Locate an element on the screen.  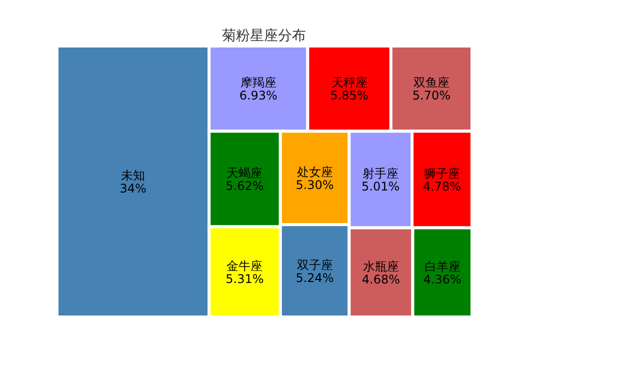
category-label: 处女座 is located at coordinates (314, 171).